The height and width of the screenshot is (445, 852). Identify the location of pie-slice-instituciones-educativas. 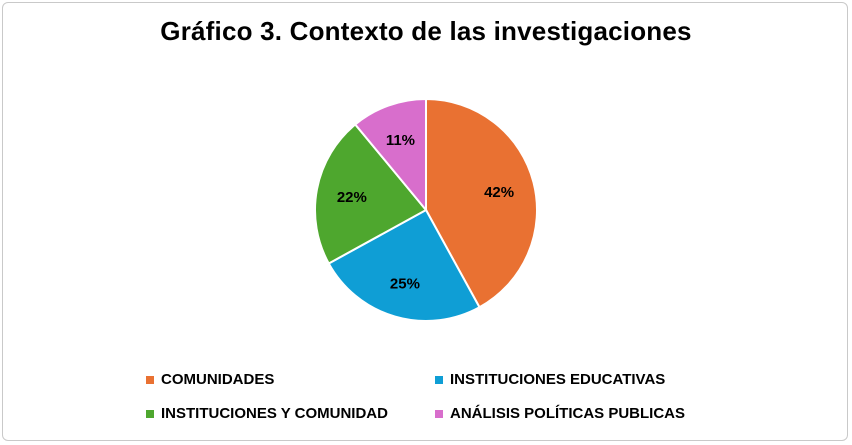
(404, 265).